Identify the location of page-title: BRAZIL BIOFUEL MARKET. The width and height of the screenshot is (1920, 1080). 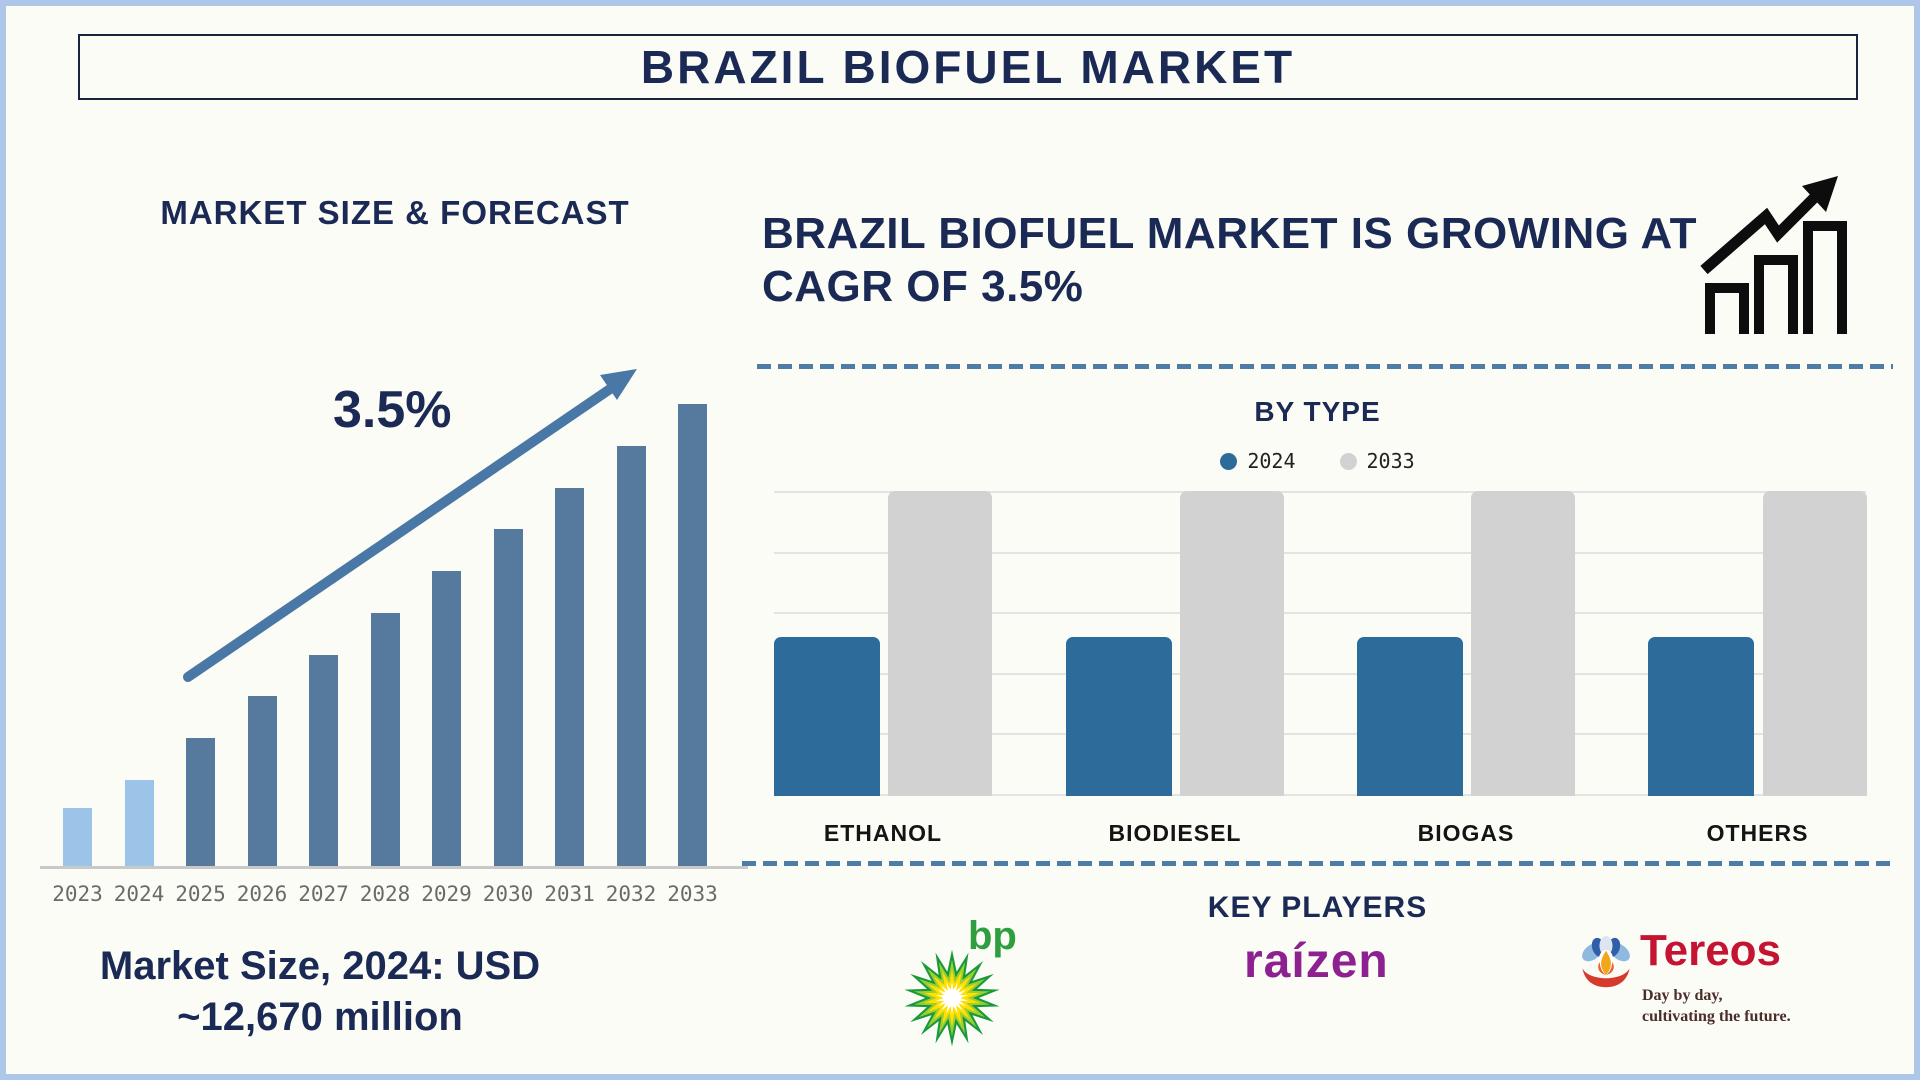
(968, 67).